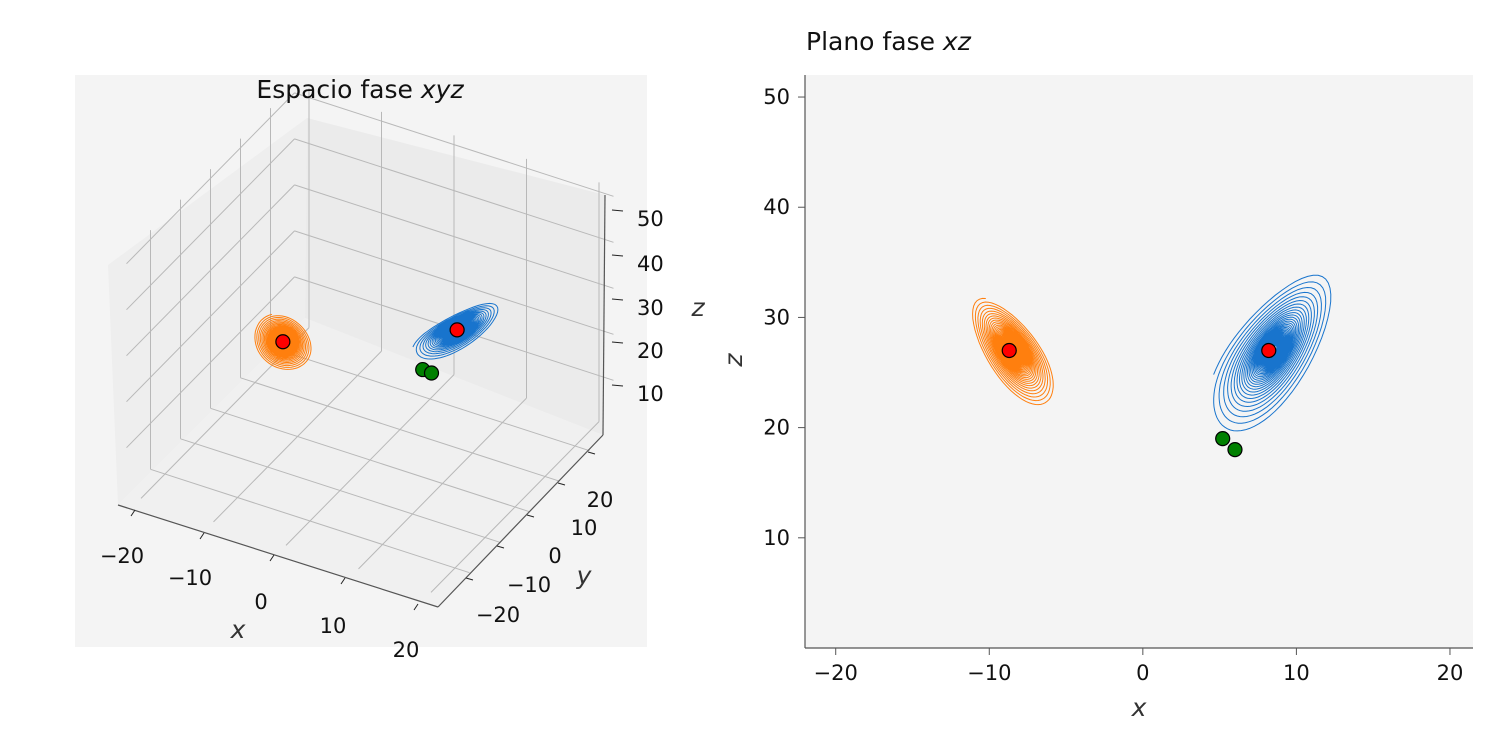 Image resolution: width=1500 pixels, height=750 pixels. I want to click on x-tick-label-3d: 20, so click(406, 650).